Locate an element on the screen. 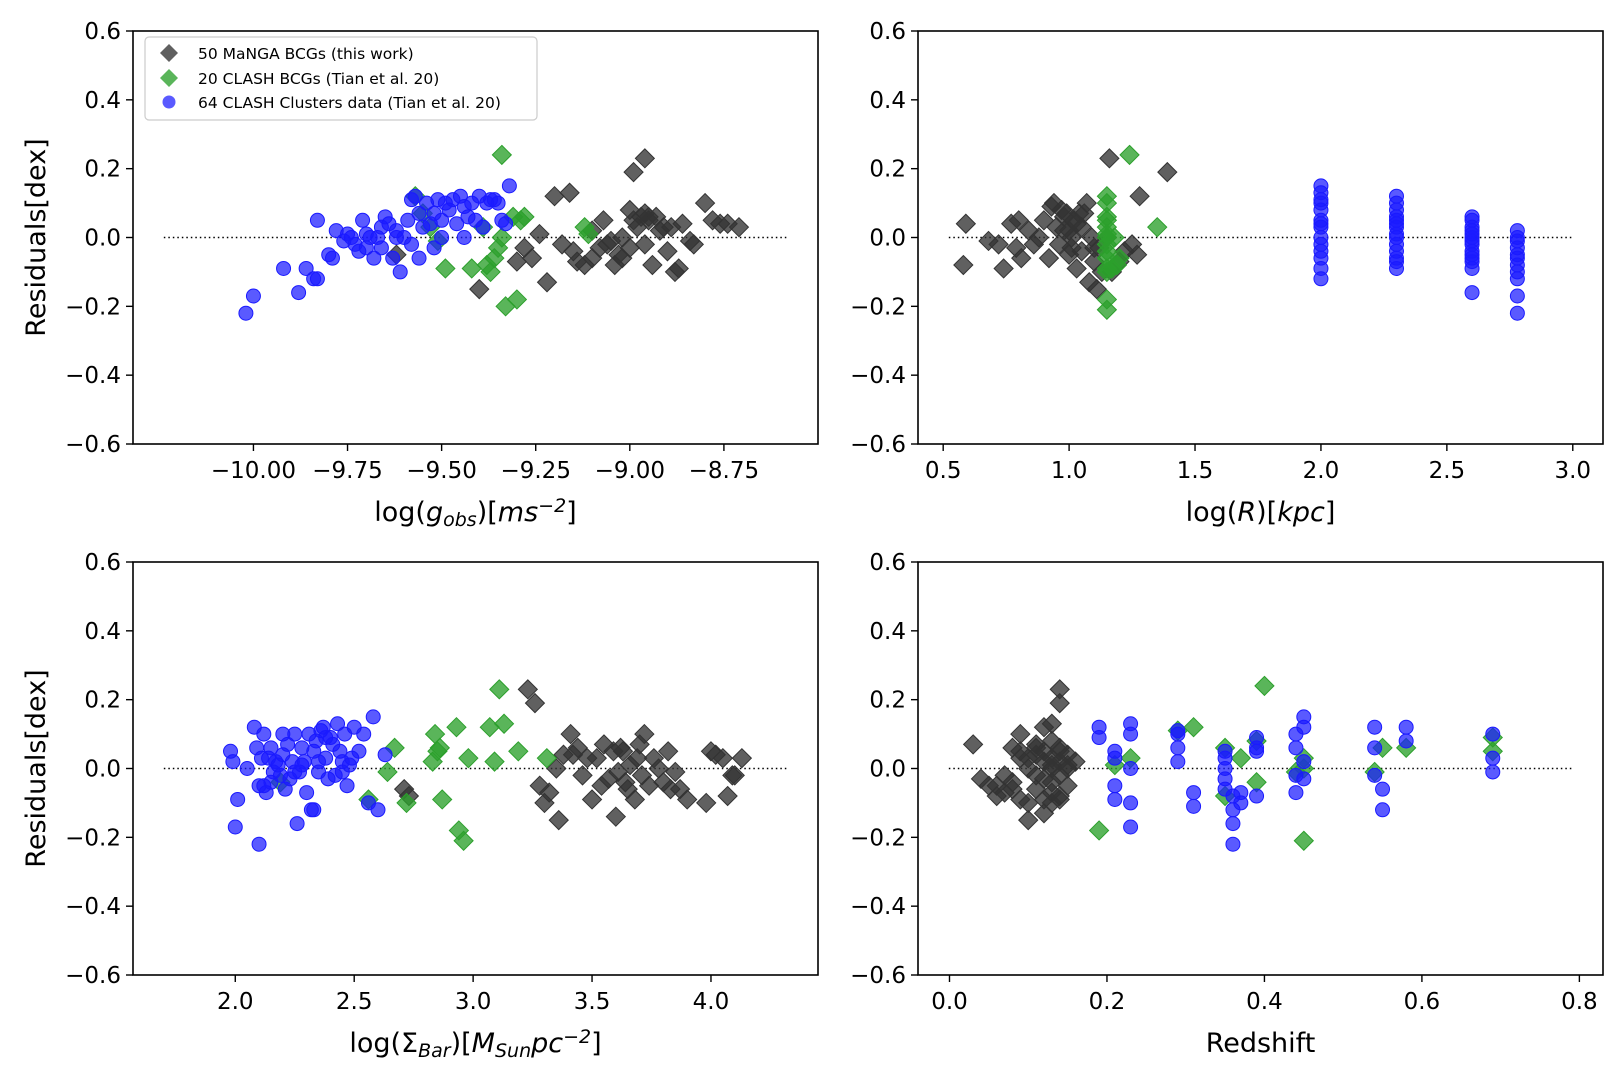 This screenshot has height=1080, width=1619. legend-entry-clash-bcg: 20 CLASH BCGs (Tian et al. 20) is located at coordinates (299, 78).